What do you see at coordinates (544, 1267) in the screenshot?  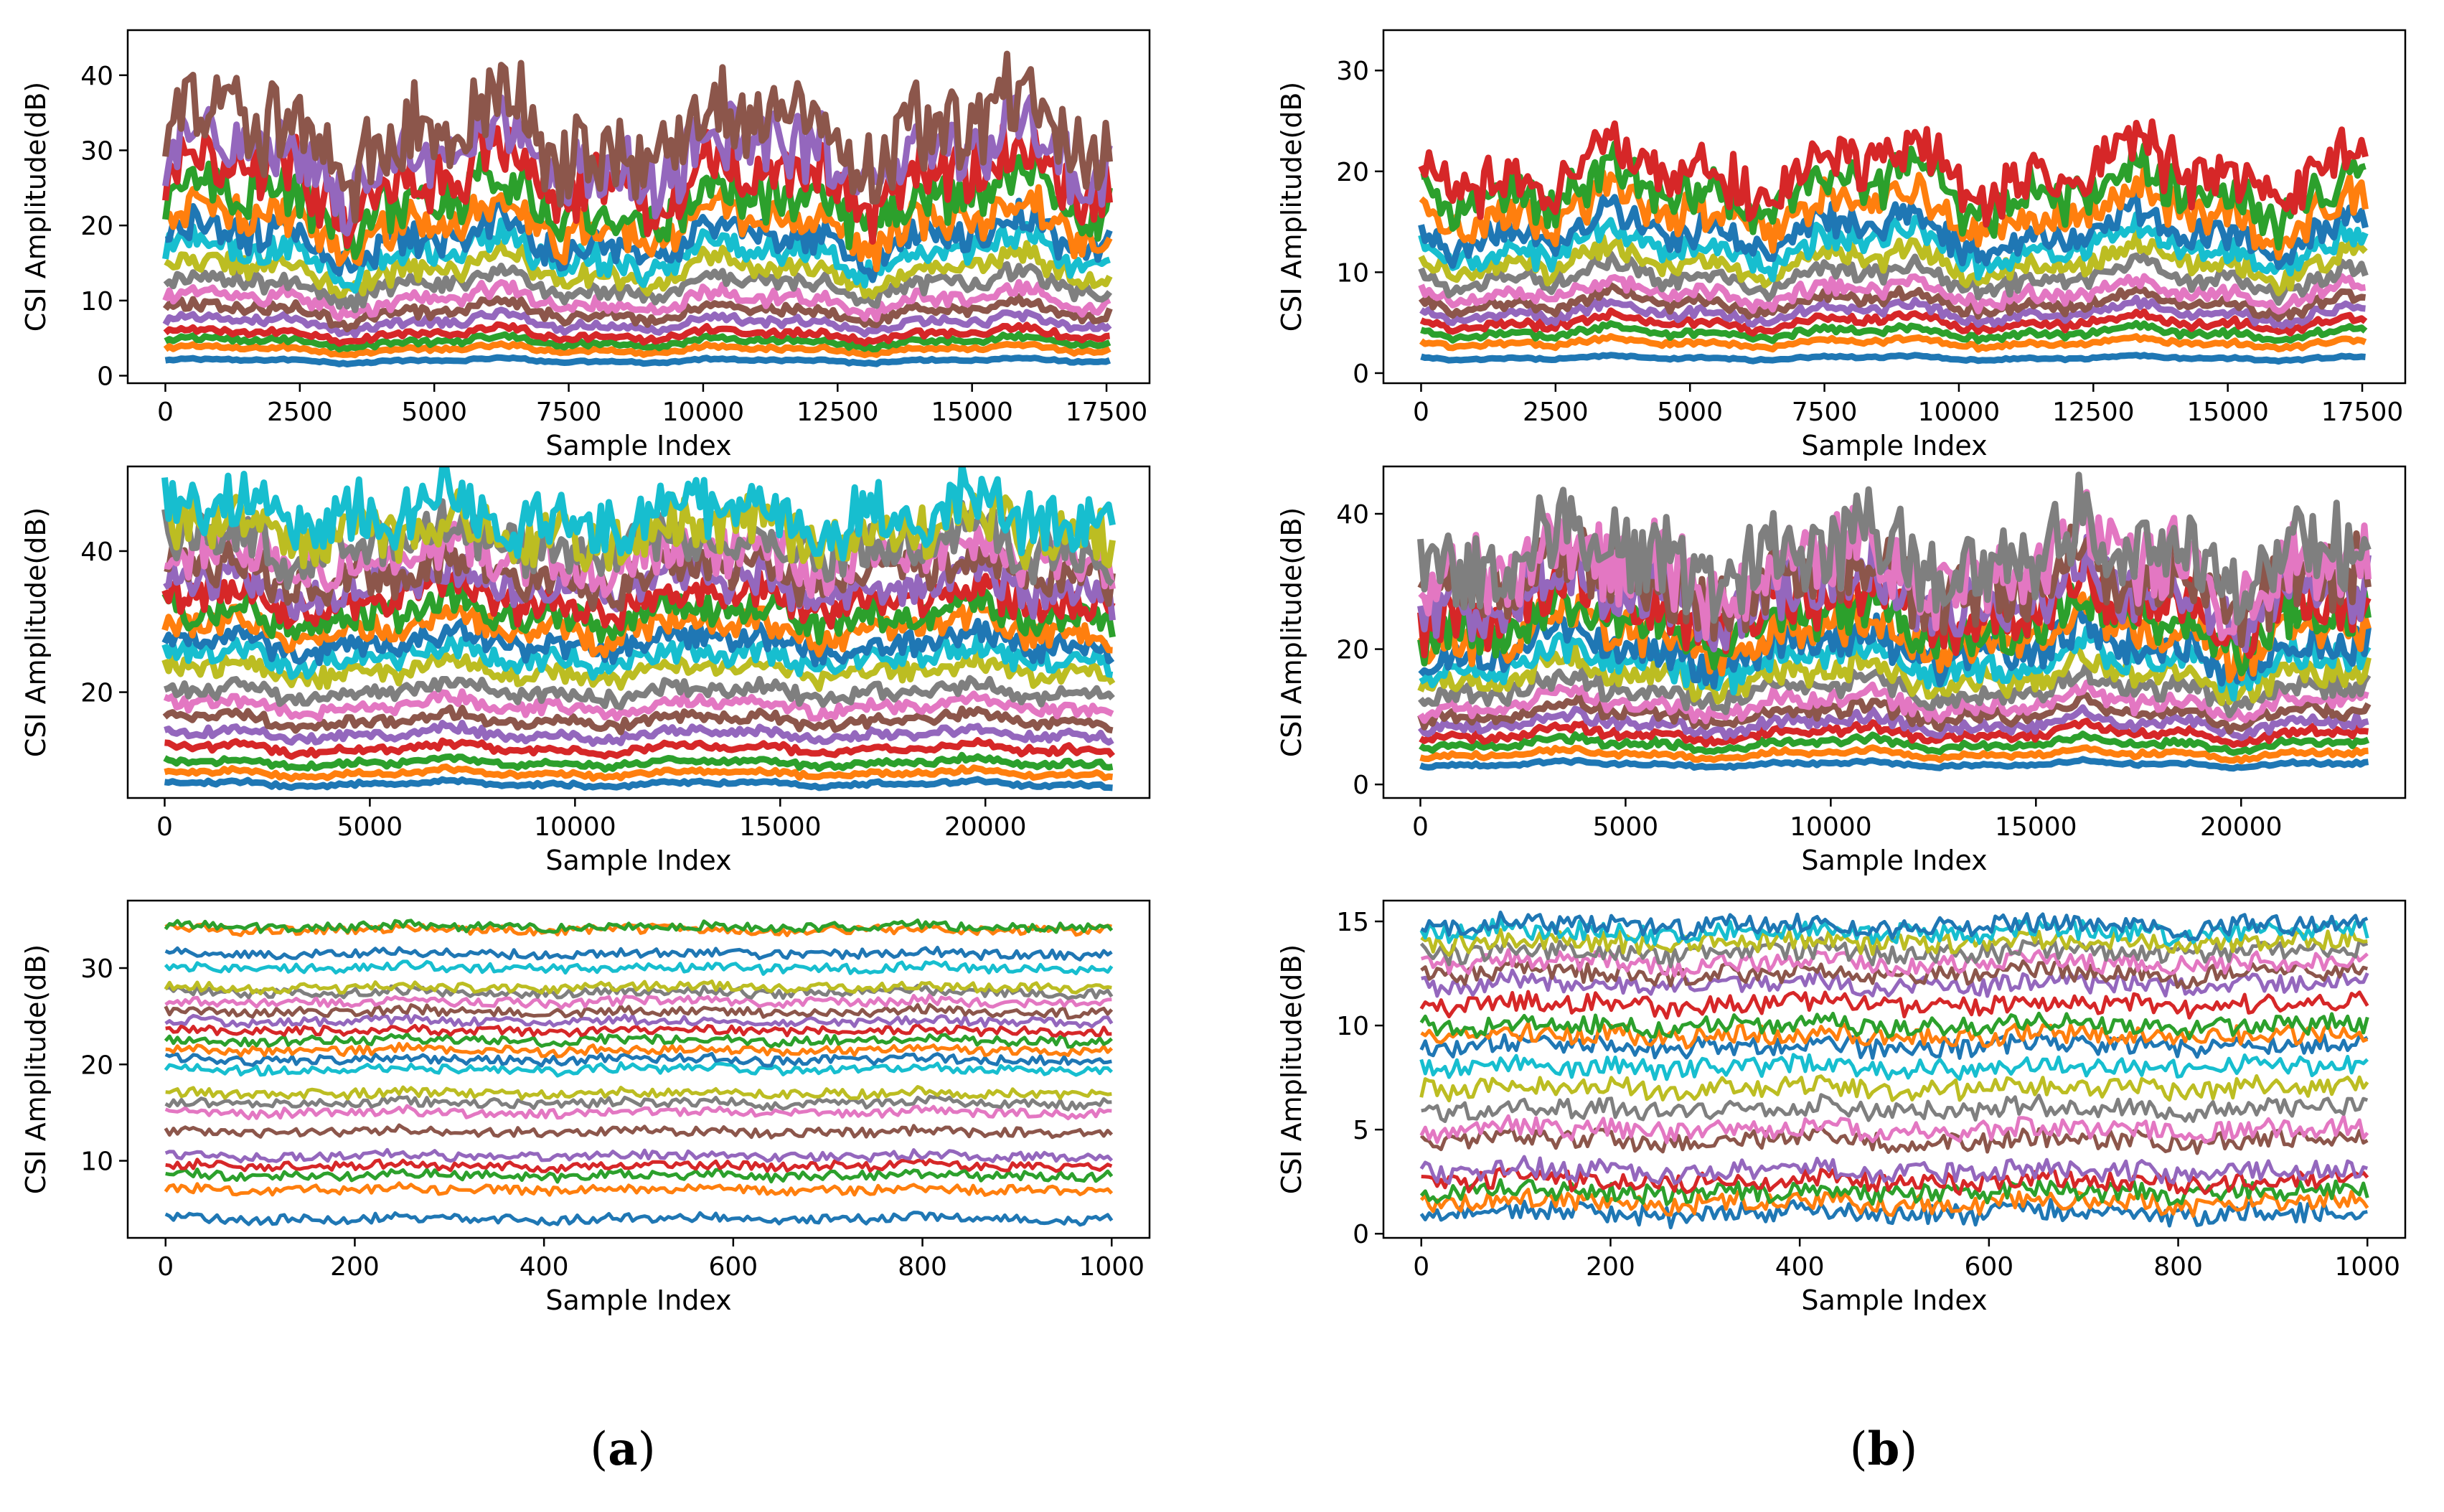 I see `x-tick-label-a3-2: 400` at bounding box center [544, 1267].